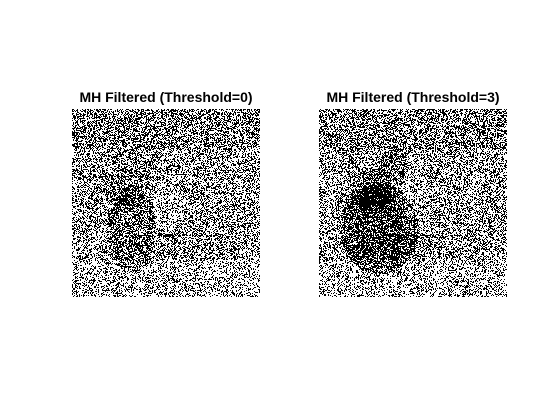 Image resolution: width=560 pixels, height=420 pixels. What do you see at coordinates (413, 97) in the screenshot?
I see `panel-title-threshold-3: MH Filtered (Threshold=3)` at bounding box center [413, 97].